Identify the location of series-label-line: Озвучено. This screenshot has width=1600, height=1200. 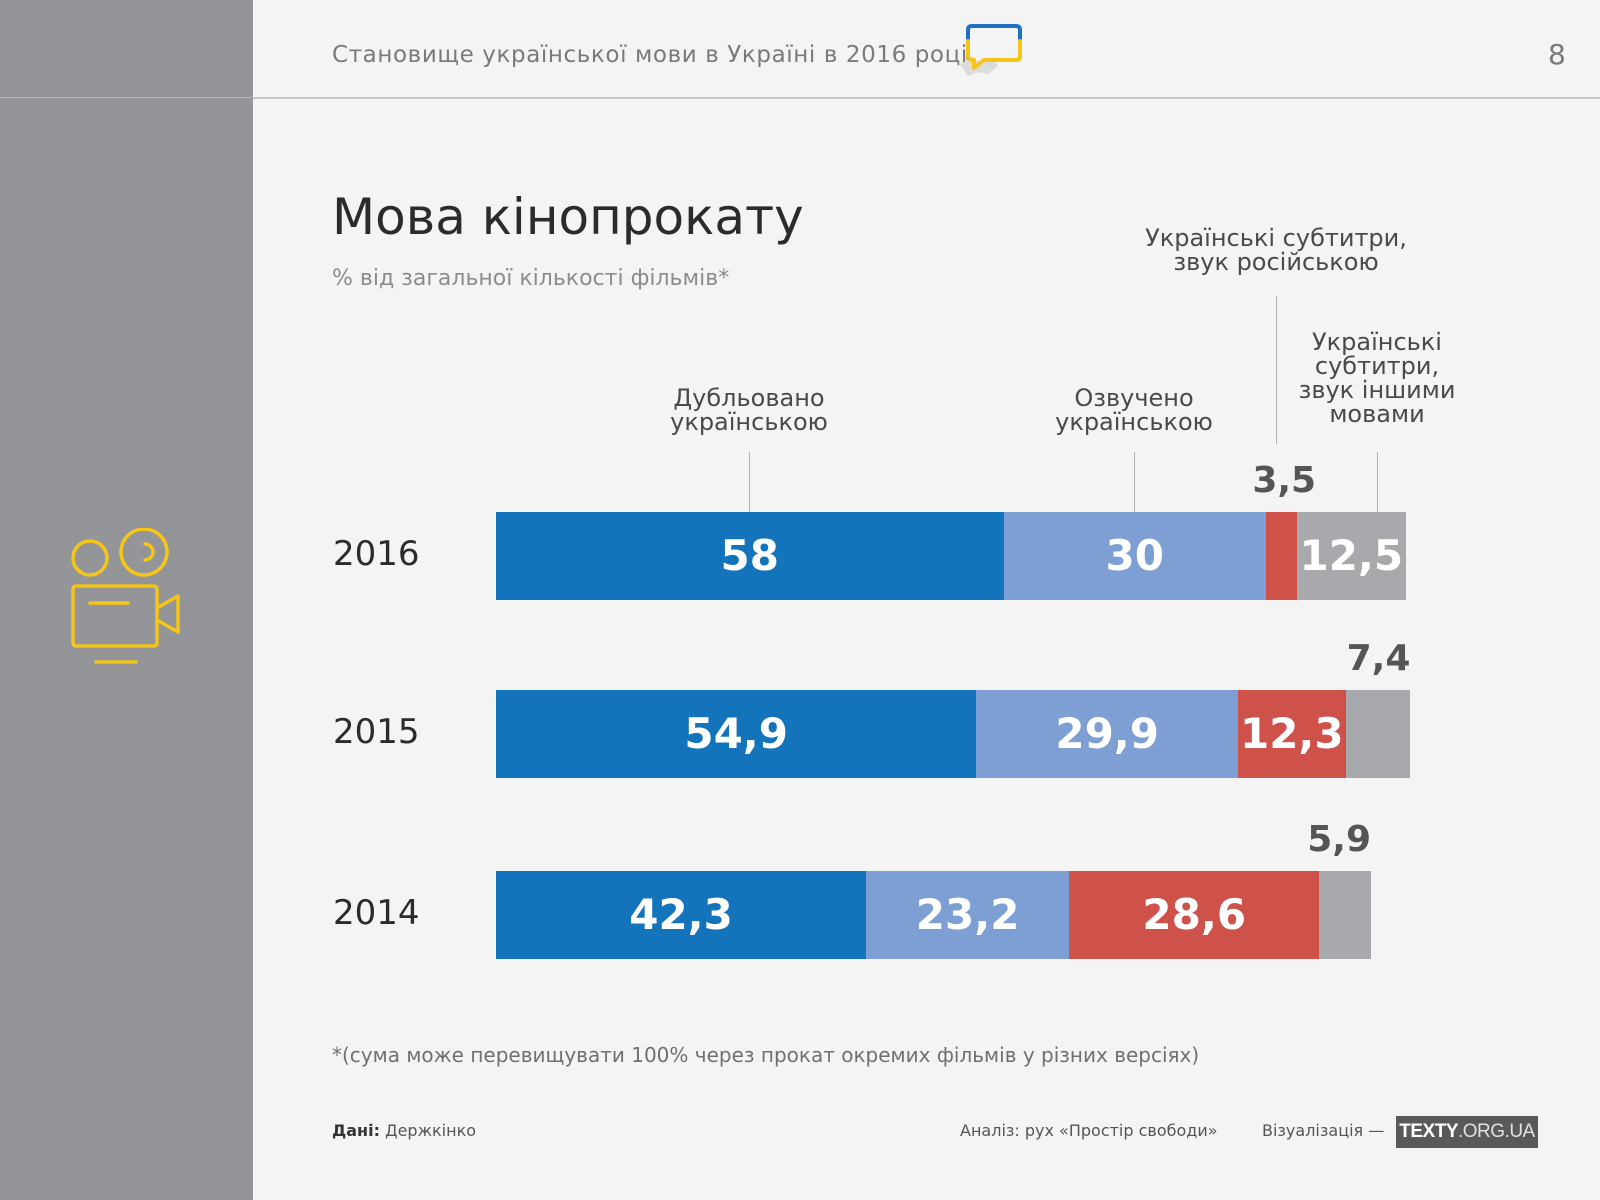
(1134, 398).